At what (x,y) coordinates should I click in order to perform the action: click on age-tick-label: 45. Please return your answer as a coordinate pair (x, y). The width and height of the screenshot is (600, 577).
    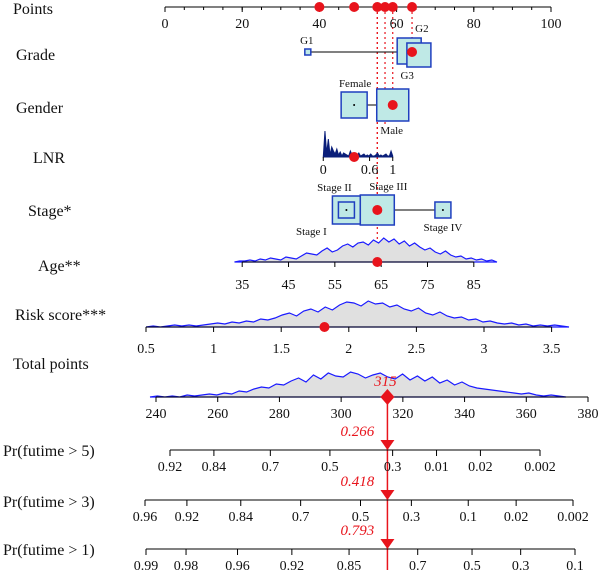
    Looking at the image, I should click on (289, 285).